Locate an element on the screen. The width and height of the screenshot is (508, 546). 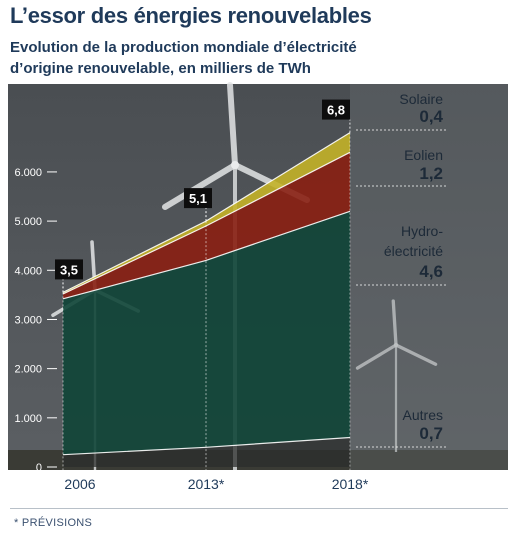
x-tick-label: 2013* is located at coordinates (206, 484).